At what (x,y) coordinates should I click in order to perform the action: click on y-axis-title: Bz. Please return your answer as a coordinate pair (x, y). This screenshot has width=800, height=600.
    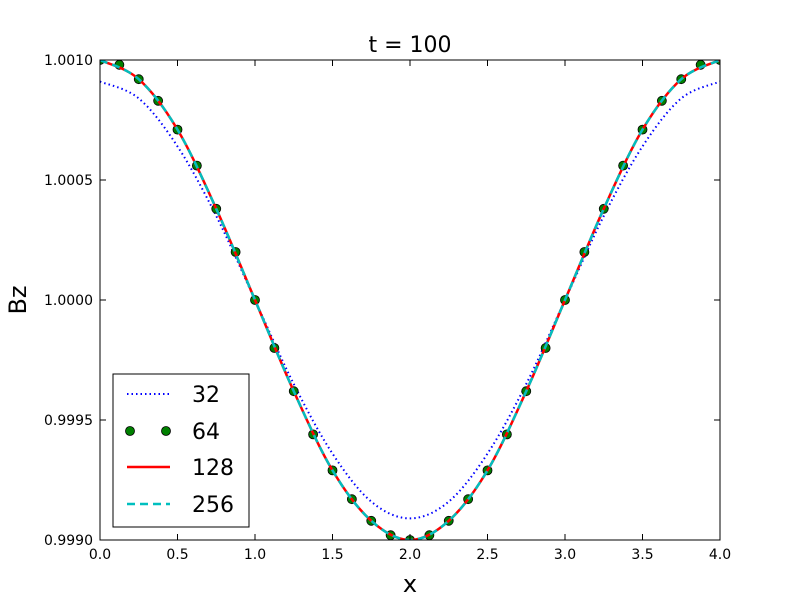
    Looking at the image, I should click on (18, 299).